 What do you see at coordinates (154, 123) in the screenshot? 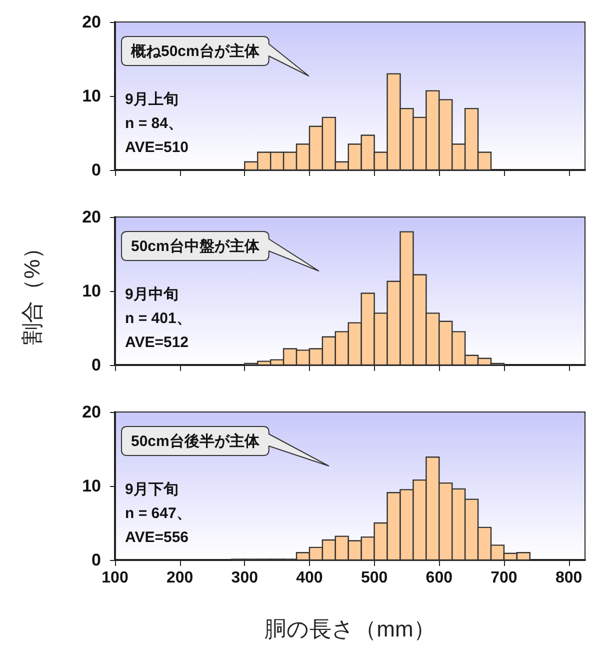
I see `annotation: n = 84、` at bounding box center [154, 123].